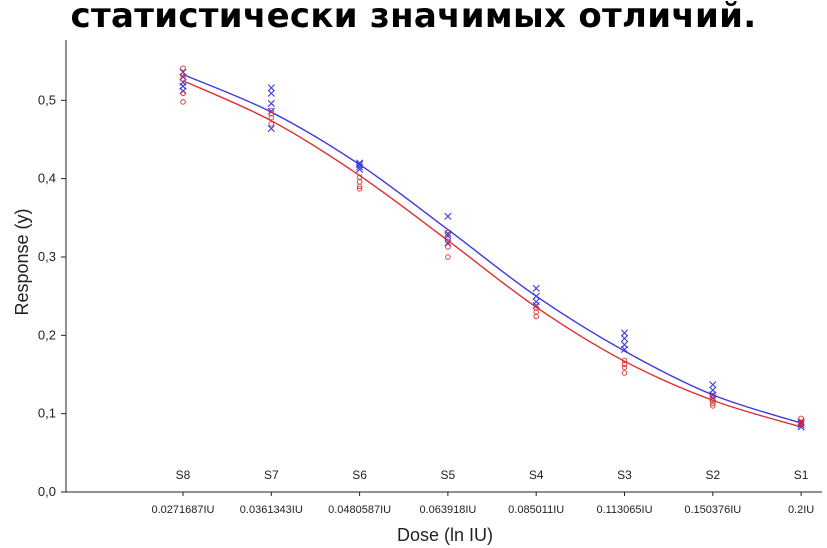 This screenshot has height=548, width=827. Describe the element at coordinates (271, 510) in the screenshot. I see `x-dose-label: 0.0361343IU` at that location.